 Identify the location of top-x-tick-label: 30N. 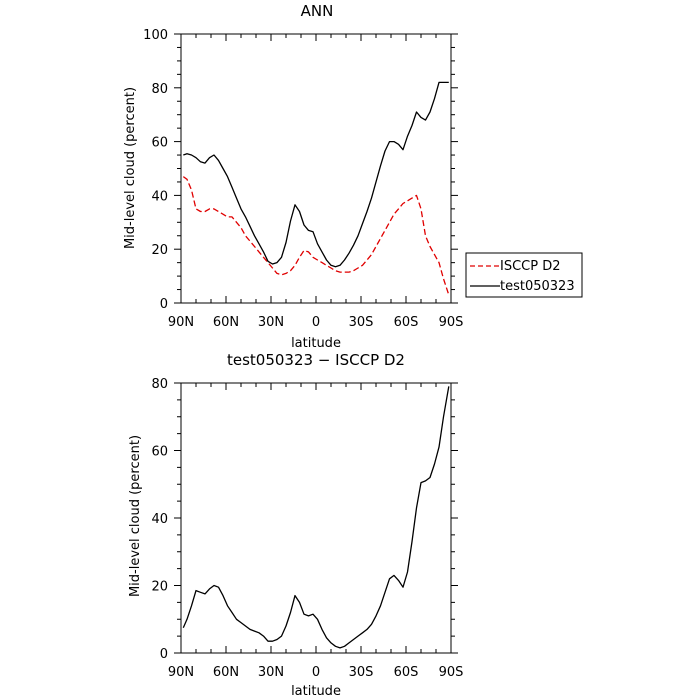
(271, 322).